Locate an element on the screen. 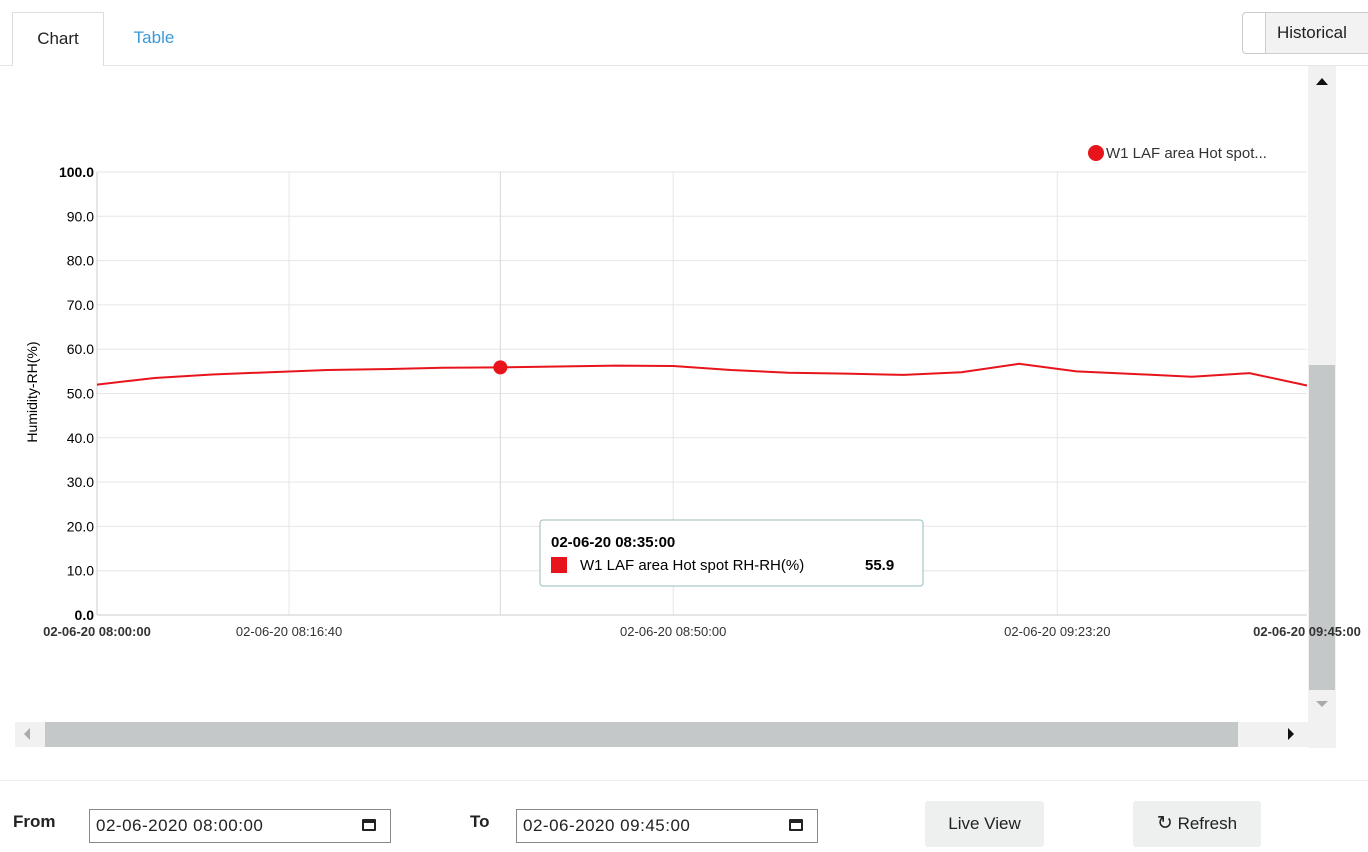 This screenshot has width=1368, height=852. y-tick-label: 70.0 is located at coordinates (80, 305).